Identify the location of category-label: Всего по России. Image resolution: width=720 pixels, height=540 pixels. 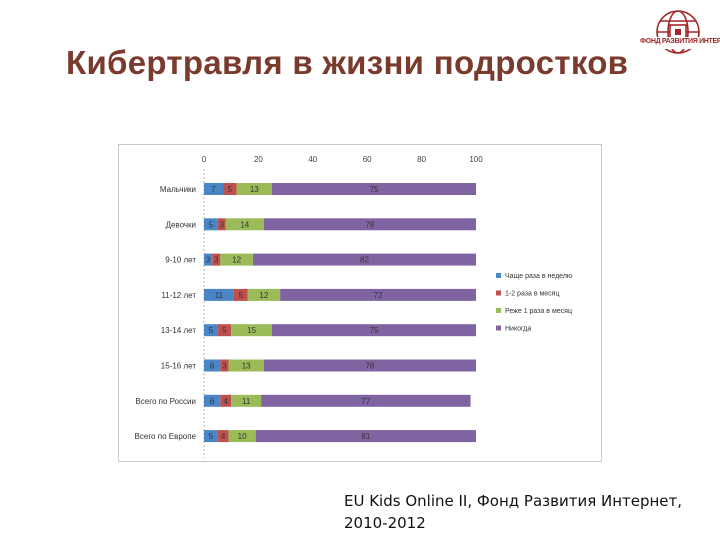
(165, 401).